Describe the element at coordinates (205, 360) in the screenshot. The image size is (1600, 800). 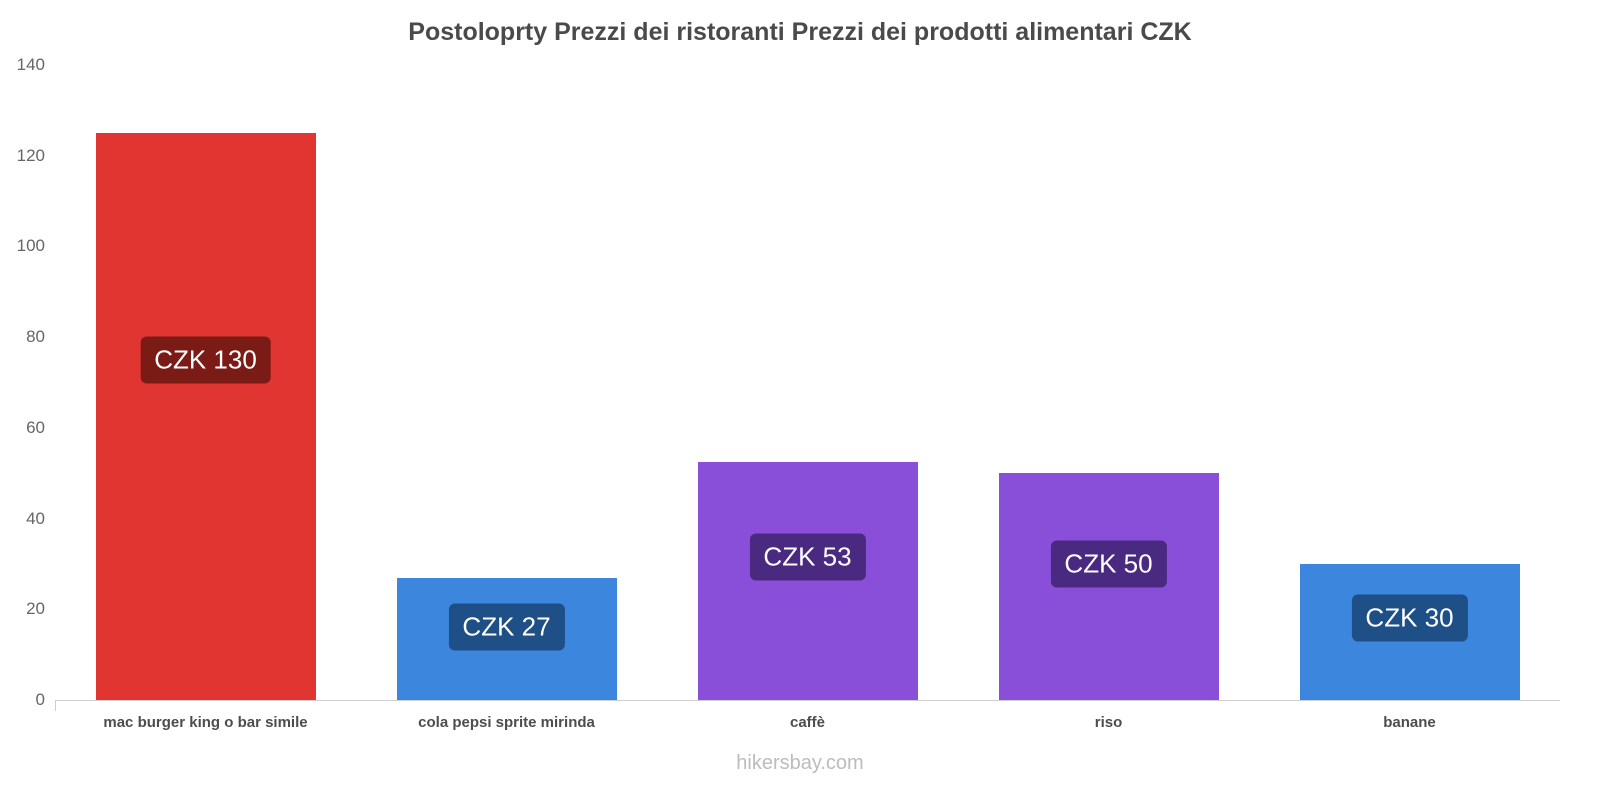
I see `value-badge: CZK 130` at that location.